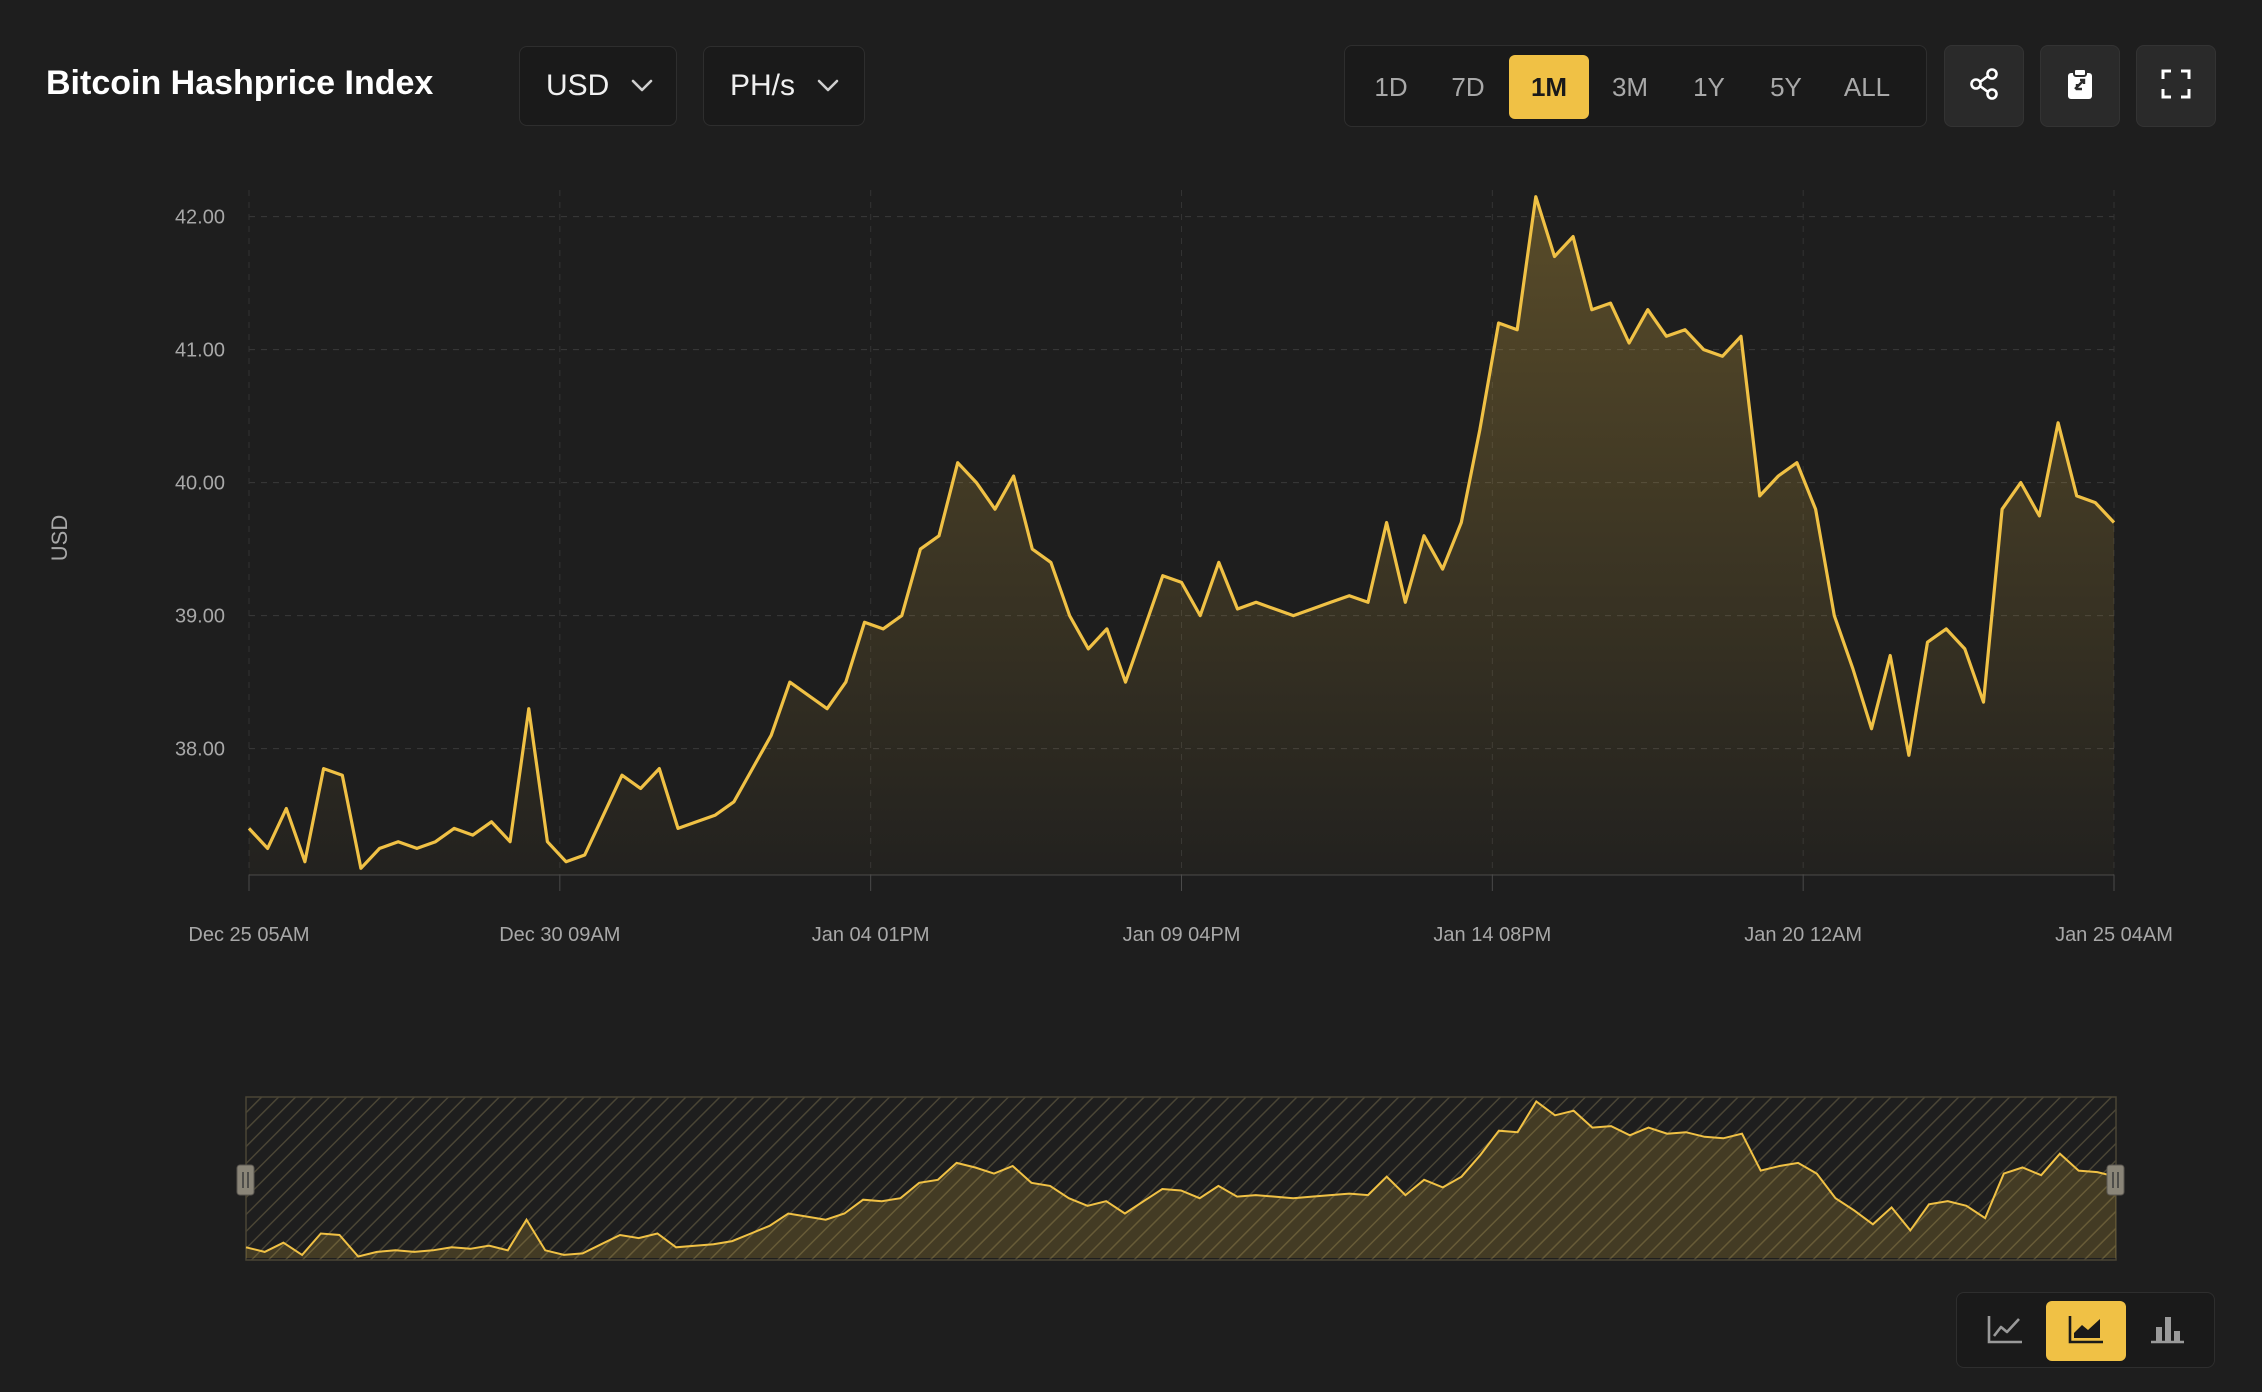 The height and width of the screenshot is (1392, 2262). I want to click on area-chart-button, so click(2086, 1331).